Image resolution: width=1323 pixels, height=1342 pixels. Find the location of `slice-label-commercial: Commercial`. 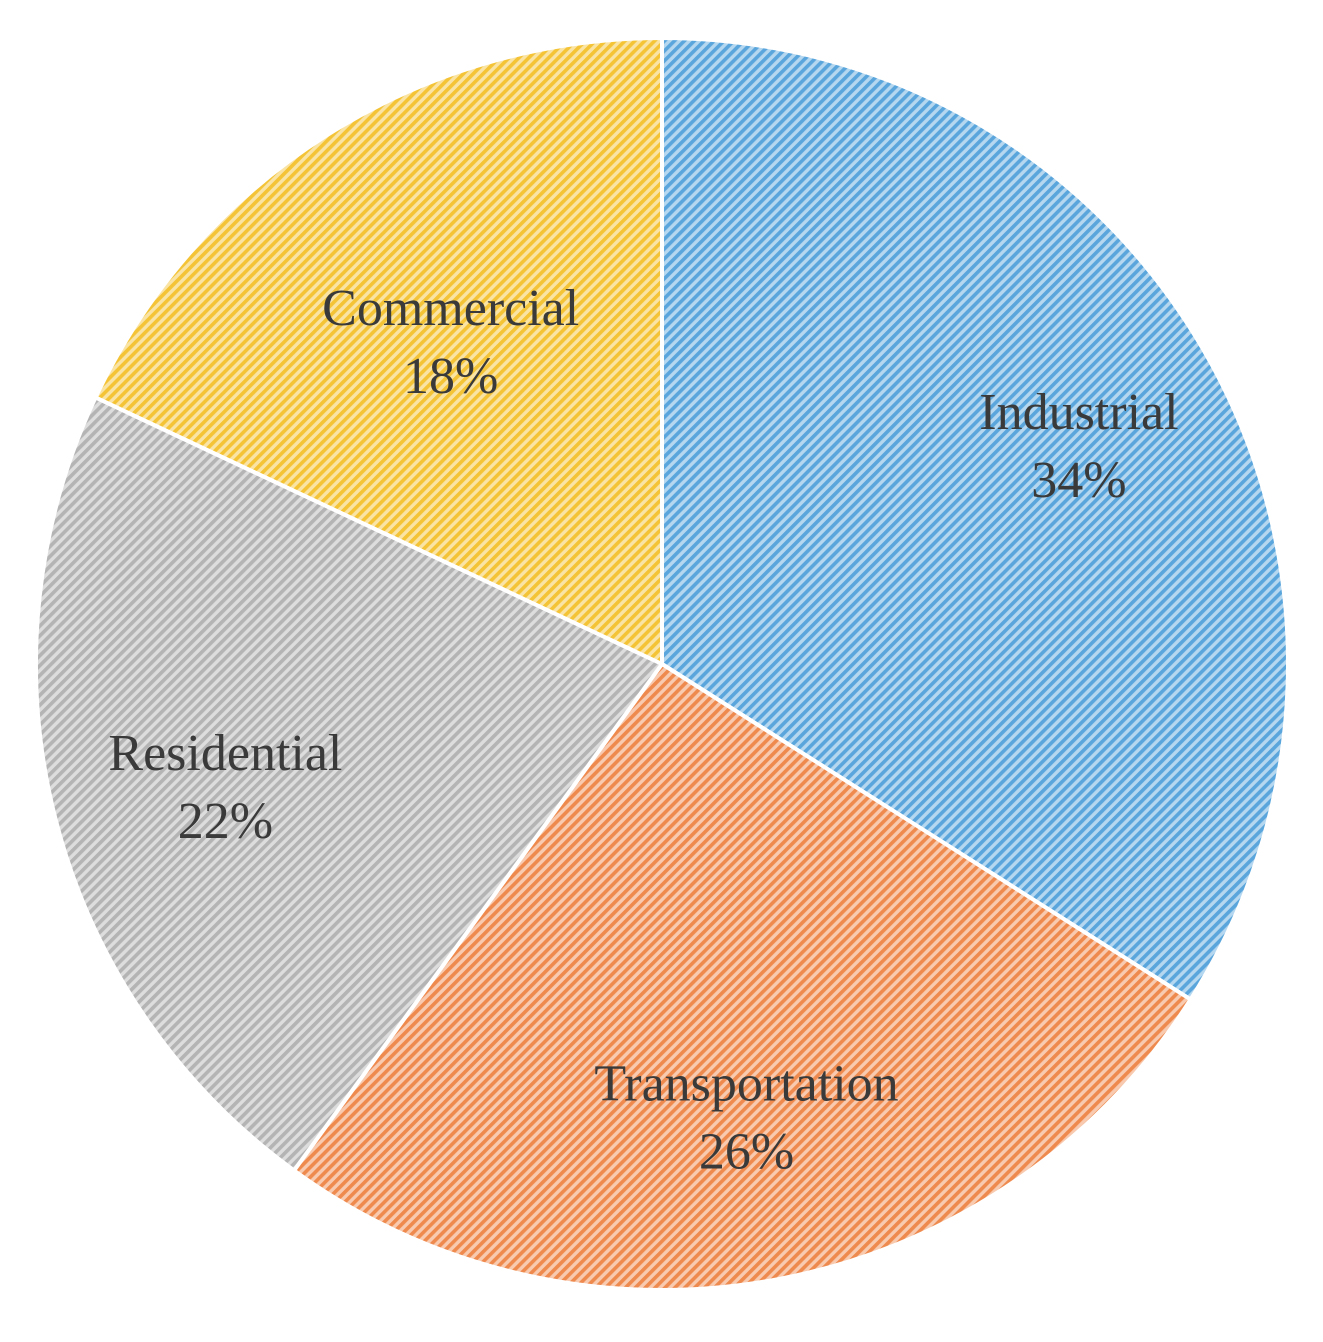

slice-label-commercial: Commercial is located at coordinates (450, 308).